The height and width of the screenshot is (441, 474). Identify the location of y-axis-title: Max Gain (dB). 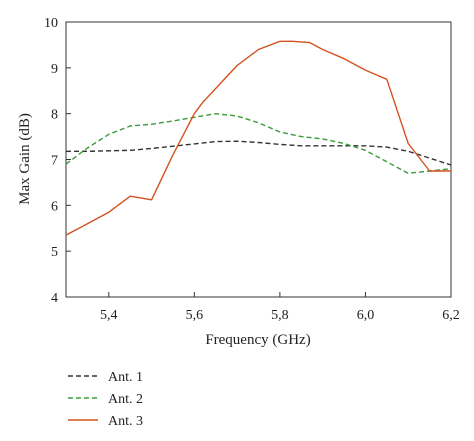
(25, 159).